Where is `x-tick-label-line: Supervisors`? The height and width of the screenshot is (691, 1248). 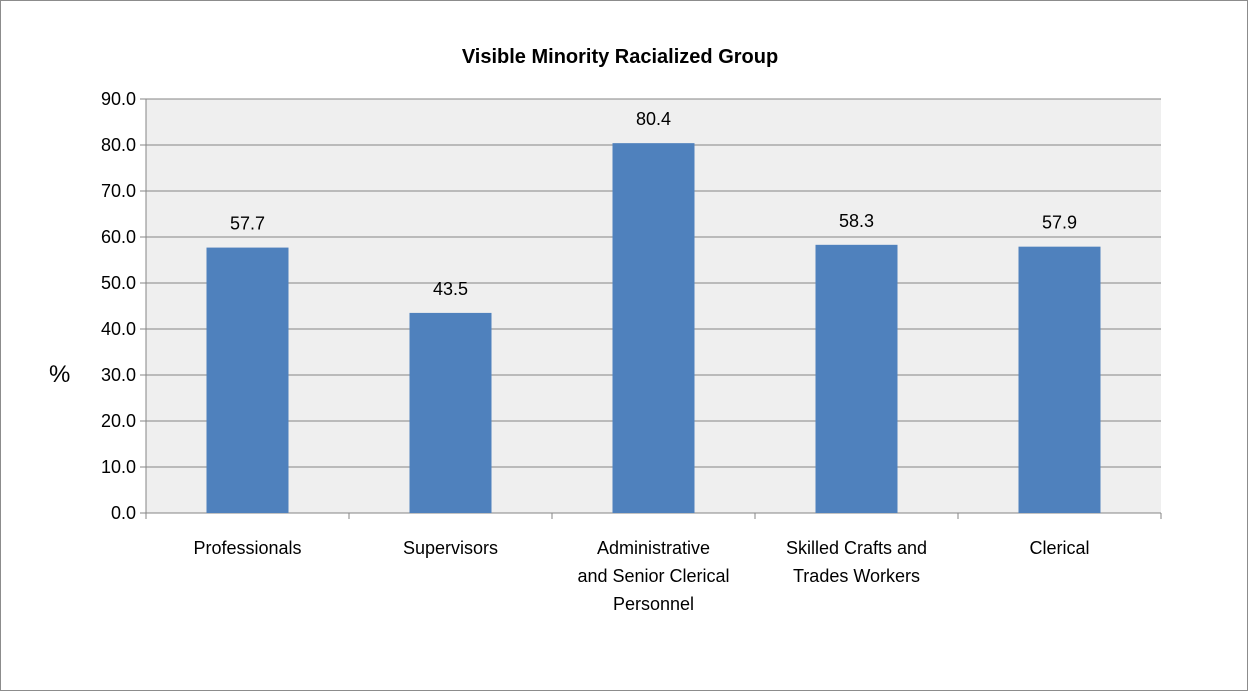
x-tick-label-line: Supervisors is located at coordinates (450, 548).